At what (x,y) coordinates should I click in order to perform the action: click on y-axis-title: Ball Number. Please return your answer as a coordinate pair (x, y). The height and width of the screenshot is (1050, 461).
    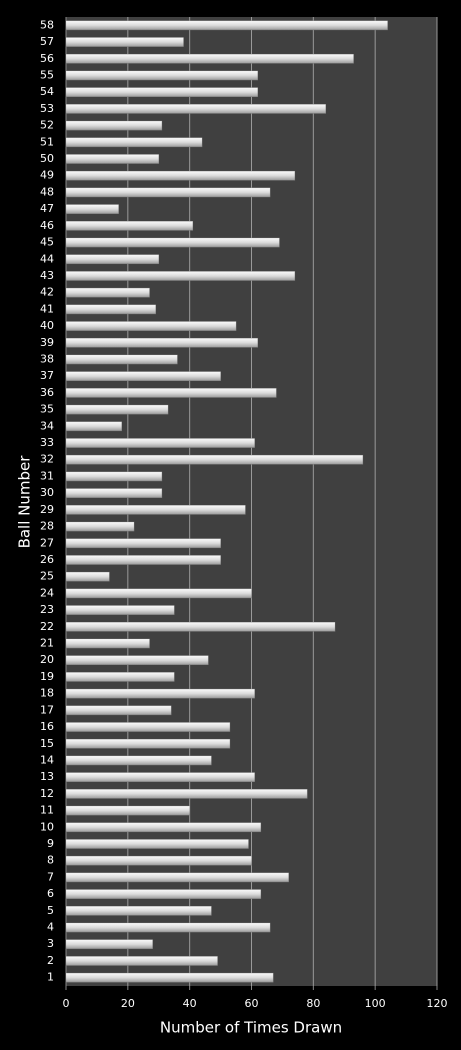
    Looking at the image, I should click on (25, 502).